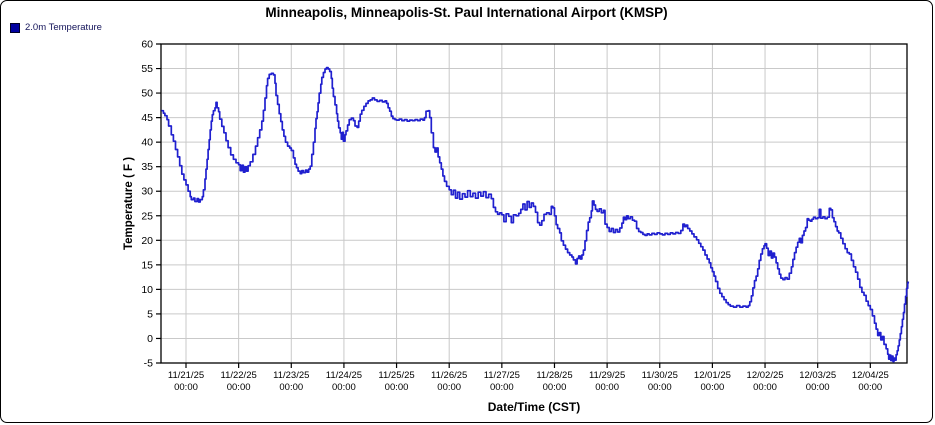  Describe the element at coordinates (147, 241) in the screenshot. I see `y-tick-label: 20` at that location.